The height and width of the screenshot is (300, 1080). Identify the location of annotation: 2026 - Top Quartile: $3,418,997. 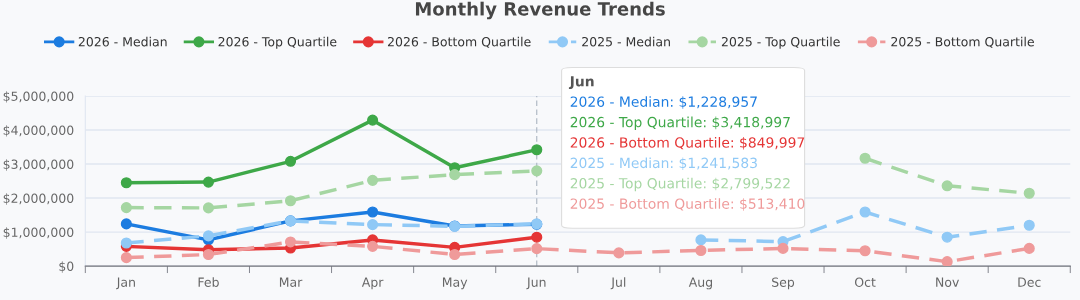
(680, 123).